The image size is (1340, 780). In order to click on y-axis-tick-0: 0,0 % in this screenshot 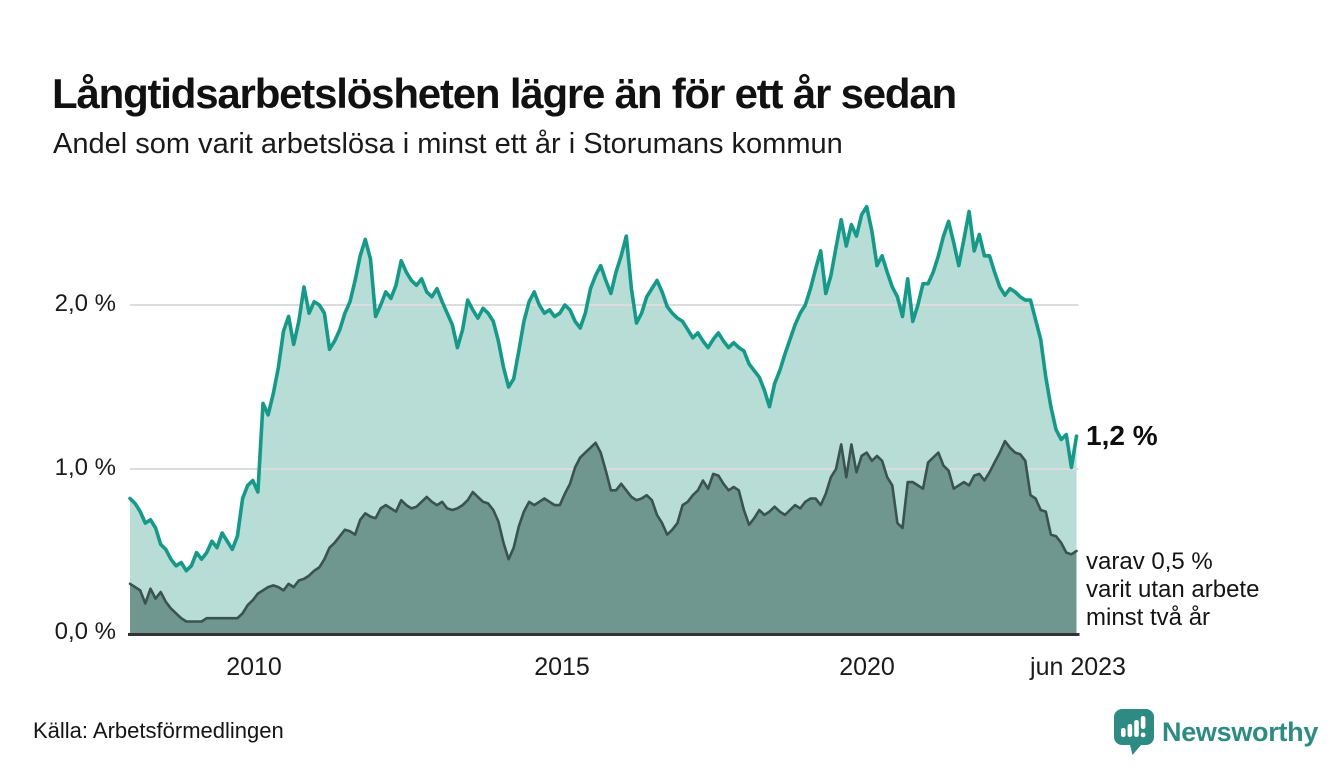, I will do `click(85, 631)`.